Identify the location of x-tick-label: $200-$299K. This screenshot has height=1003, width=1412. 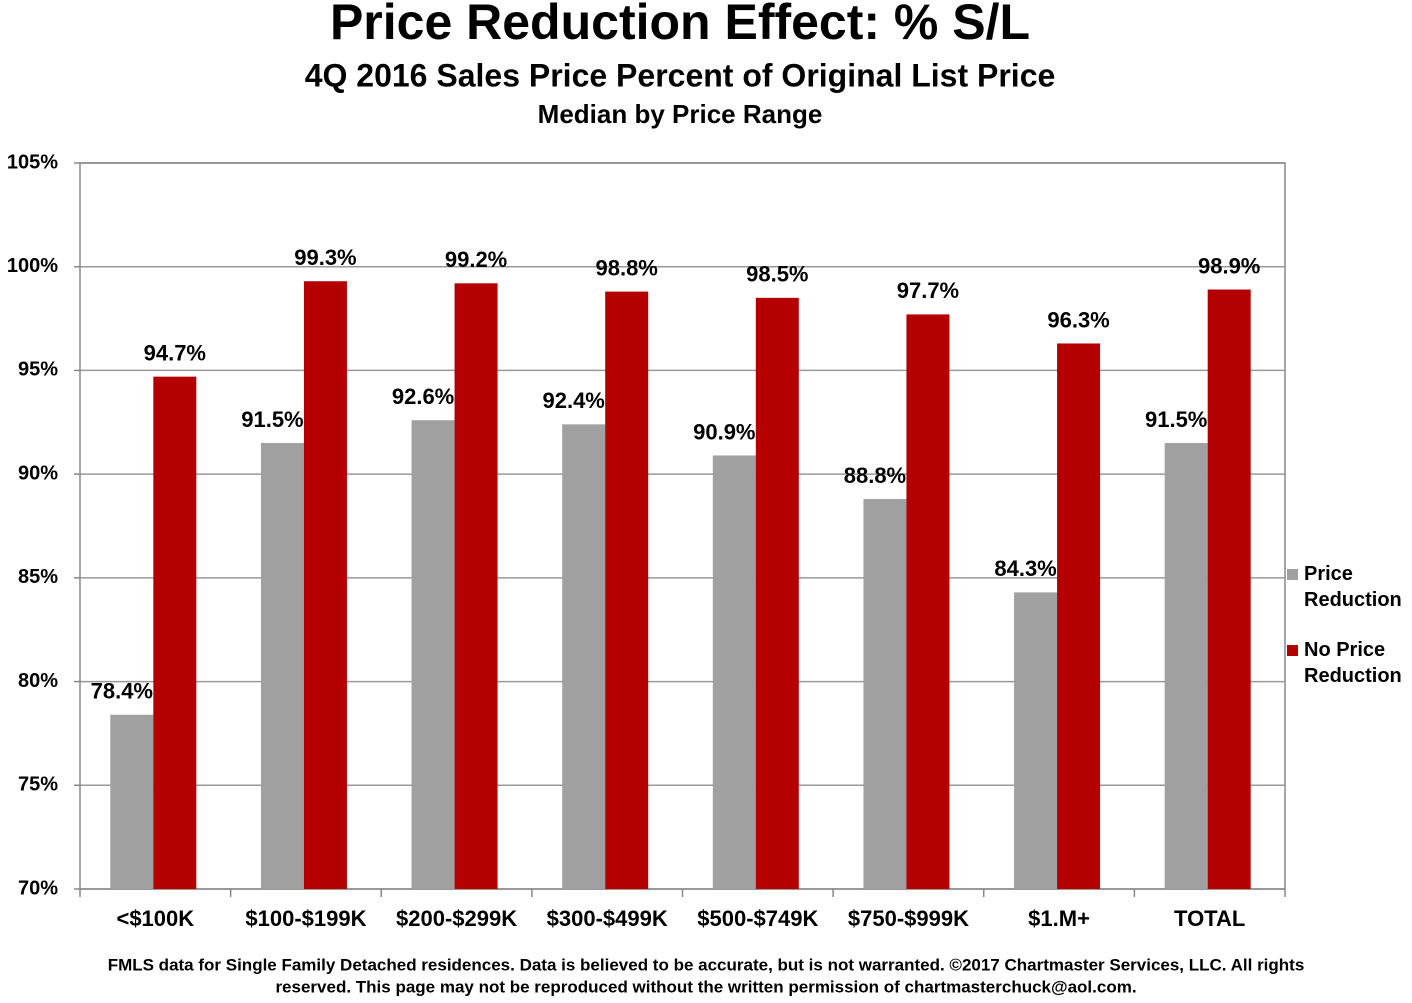
(456, 918).